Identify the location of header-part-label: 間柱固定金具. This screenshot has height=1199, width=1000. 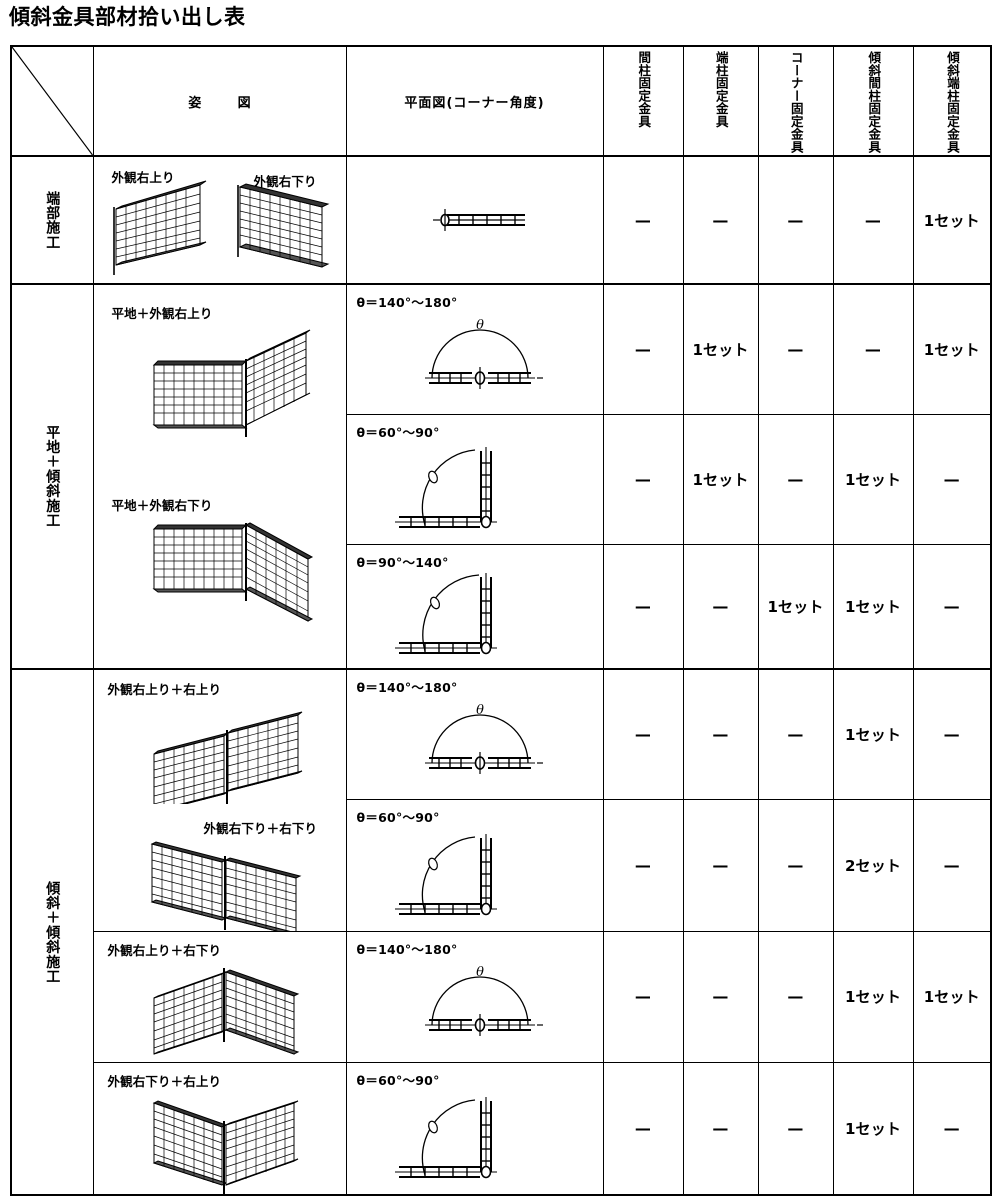
(644, 89).